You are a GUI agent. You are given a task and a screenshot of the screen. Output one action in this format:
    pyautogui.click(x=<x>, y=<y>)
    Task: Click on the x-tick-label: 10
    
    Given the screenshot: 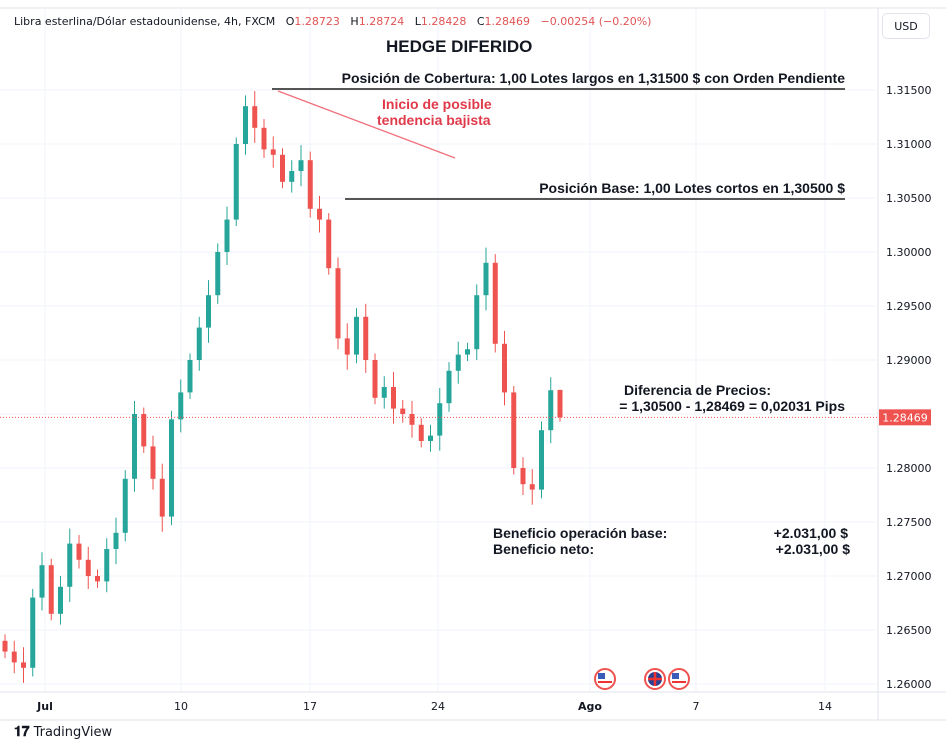 What is the action you would take?
    pyautogui.click(x=181, y=706)
    